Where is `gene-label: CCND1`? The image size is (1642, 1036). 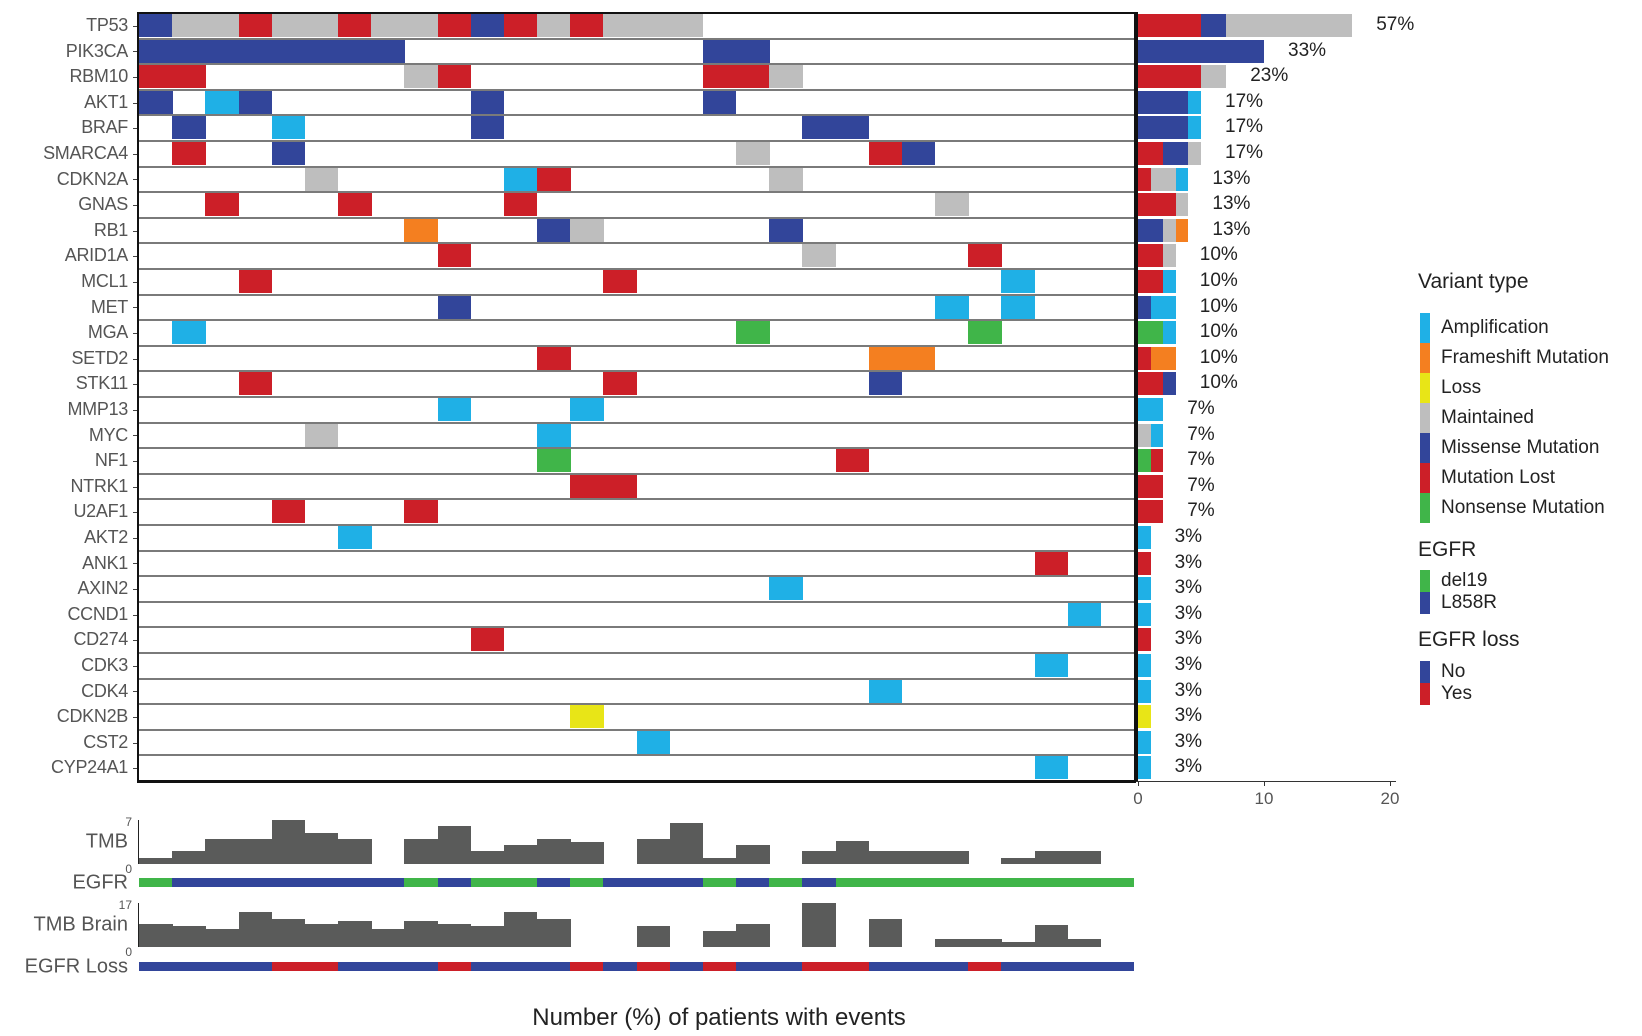
gene-label: CCND1 is located at coordinates (97, 613).